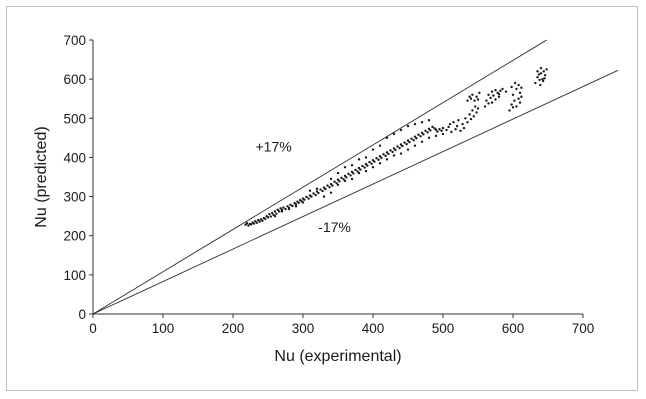  I want to click on y-tick-label: 100, so click(74, 275).